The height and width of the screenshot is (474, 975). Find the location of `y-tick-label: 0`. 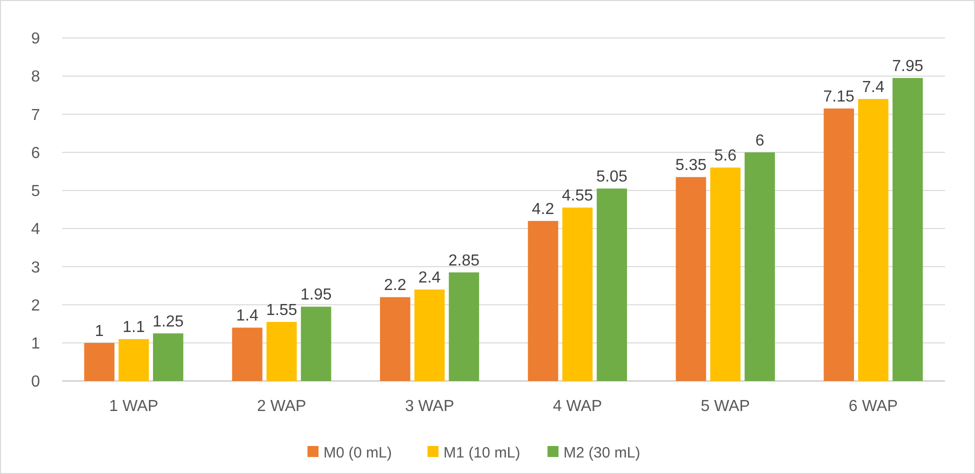

y-tick-label: 0 is located at coordinates (35, 382).